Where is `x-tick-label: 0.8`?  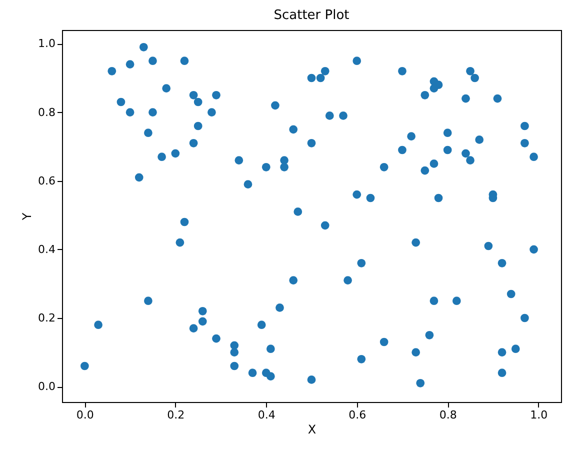 x-tick-label: 0.8 is located at coordinates (448, 415).